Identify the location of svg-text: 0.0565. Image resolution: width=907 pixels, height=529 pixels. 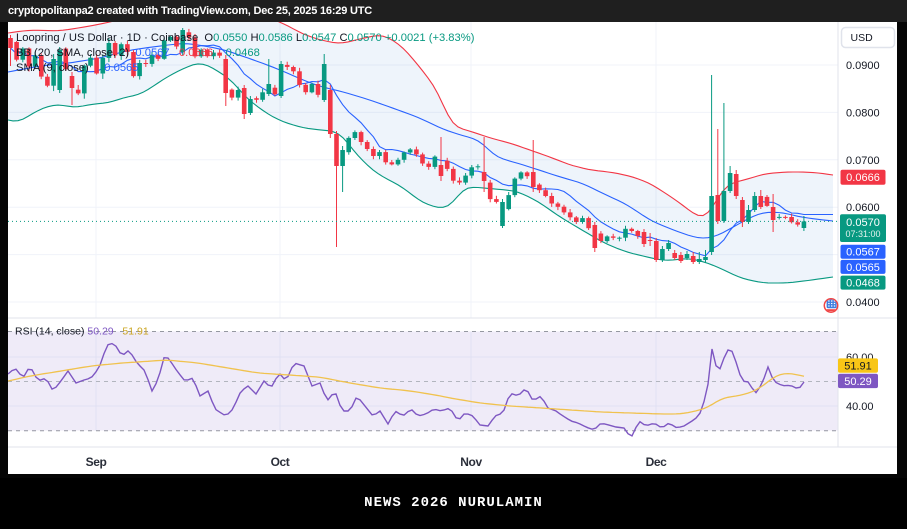
(863, 268).